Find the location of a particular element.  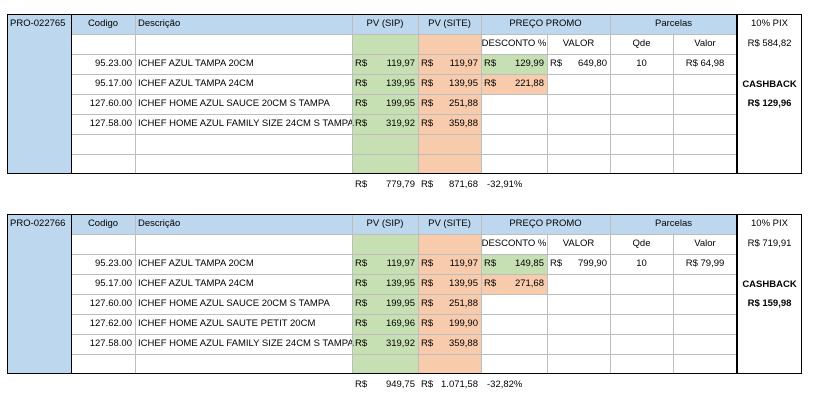

cell-sip: 169,96 is located at coordinates (400, 323).